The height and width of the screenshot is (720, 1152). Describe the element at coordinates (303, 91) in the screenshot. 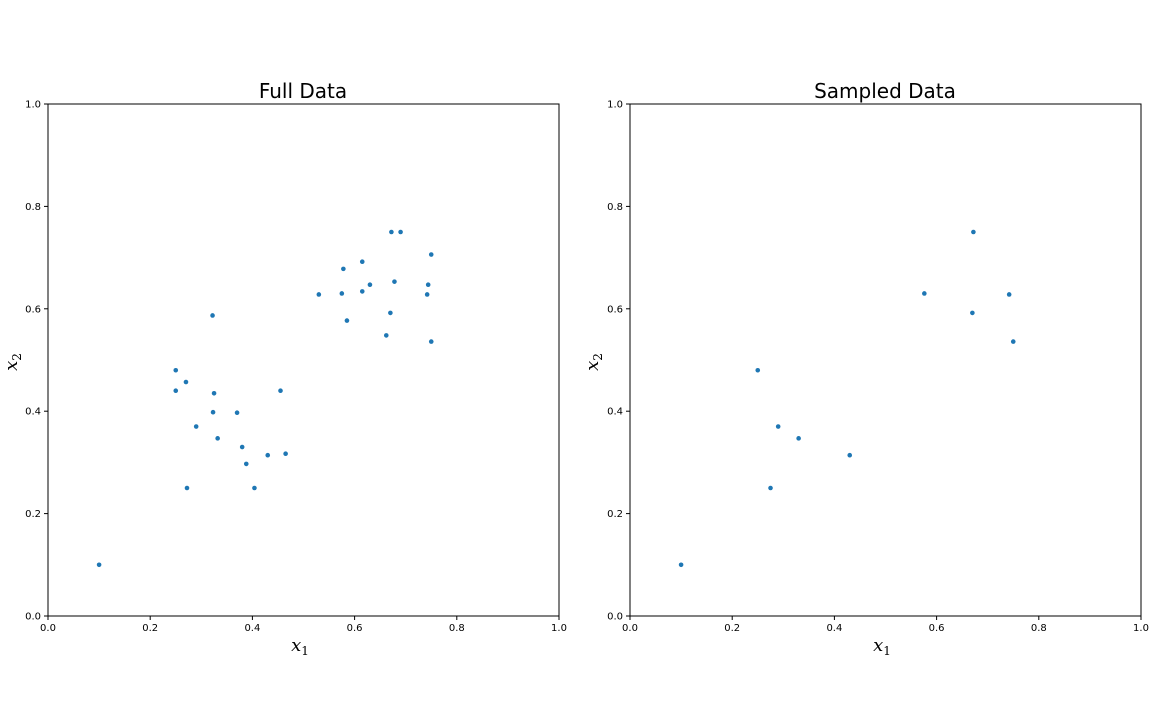

I see `chart-title-full: Full Data` at that location.